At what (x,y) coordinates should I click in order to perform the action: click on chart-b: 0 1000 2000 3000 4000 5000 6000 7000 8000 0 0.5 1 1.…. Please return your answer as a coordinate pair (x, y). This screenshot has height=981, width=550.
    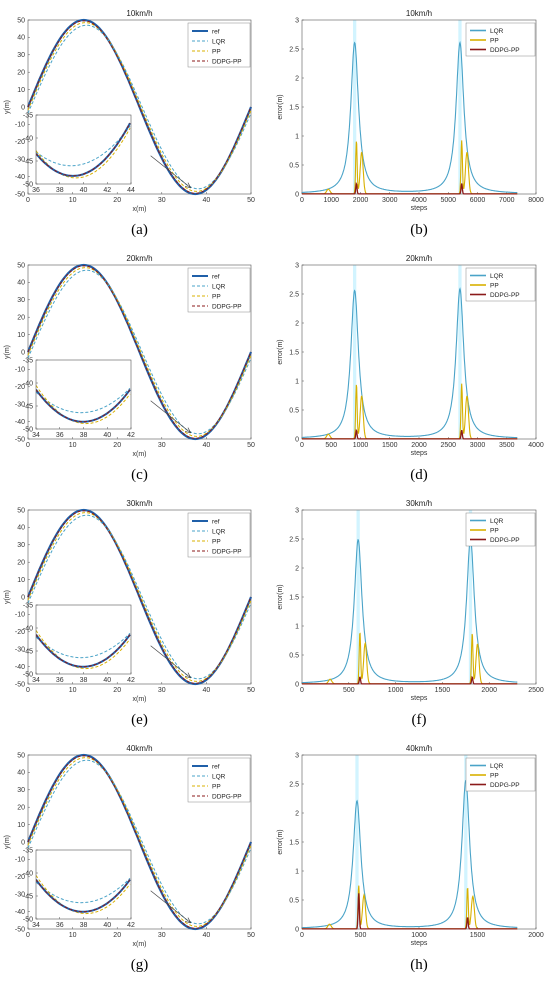
    Looking at the image, I should click on (410, 123).